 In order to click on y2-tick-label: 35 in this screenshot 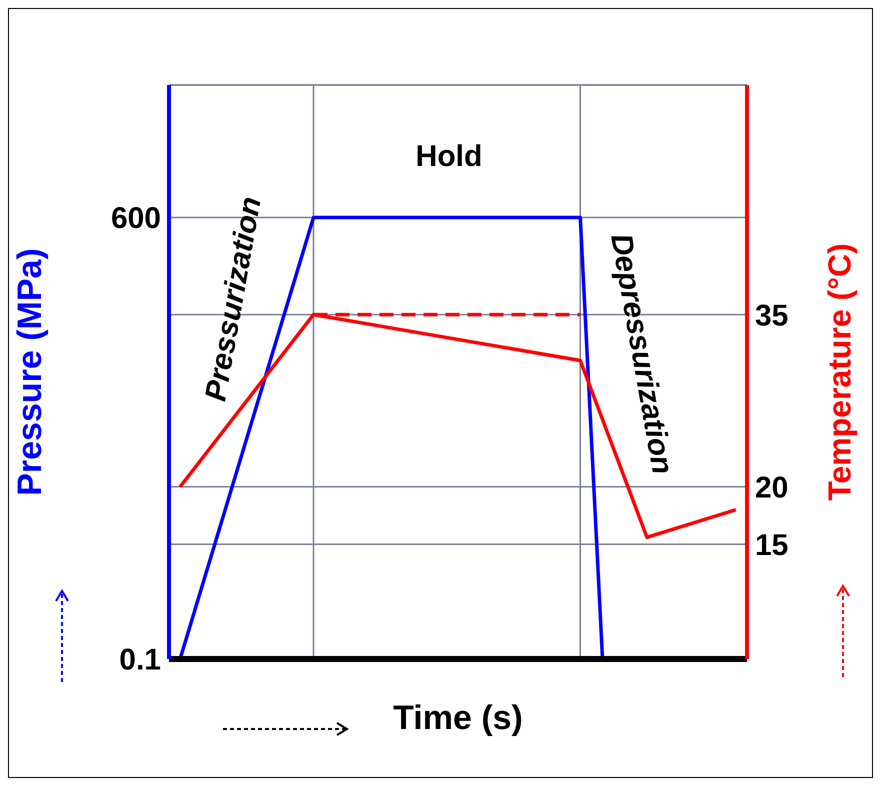, I will do `click(771, 315)`.